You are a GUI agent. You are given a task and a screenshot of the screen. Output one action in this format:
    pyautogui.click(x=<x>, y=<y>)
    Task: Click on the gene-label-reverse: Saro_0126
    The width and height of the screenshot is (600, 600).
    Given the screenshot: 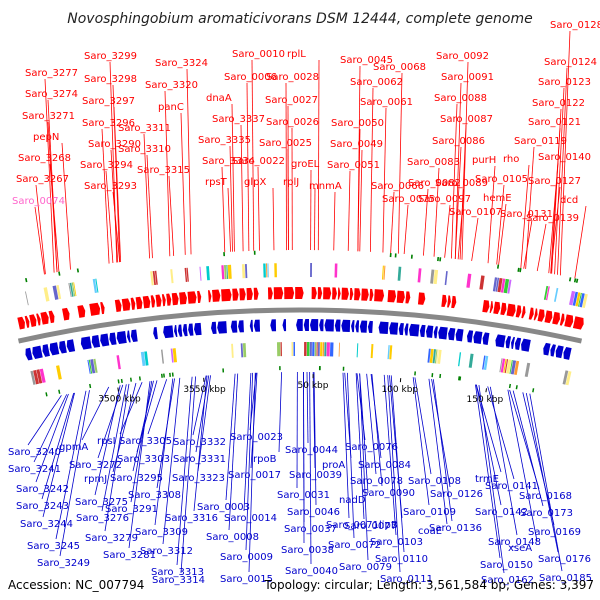 What is the action you would take?
    pyautogui.click(x=456, y=494)
    